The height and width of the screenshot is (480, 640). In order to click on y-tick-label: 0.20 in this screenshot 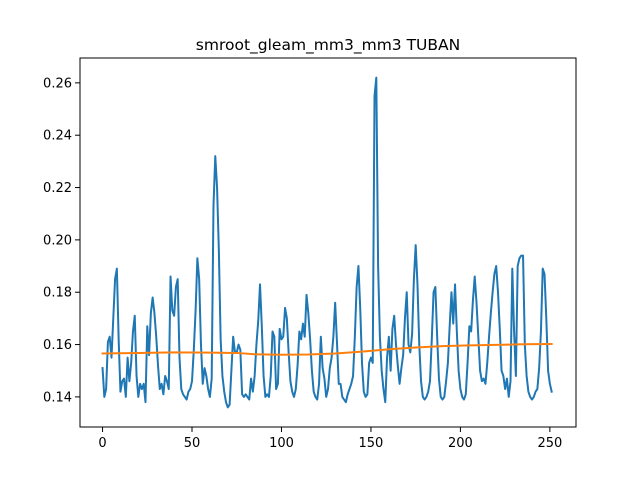, I will do `click(57, 240)`.